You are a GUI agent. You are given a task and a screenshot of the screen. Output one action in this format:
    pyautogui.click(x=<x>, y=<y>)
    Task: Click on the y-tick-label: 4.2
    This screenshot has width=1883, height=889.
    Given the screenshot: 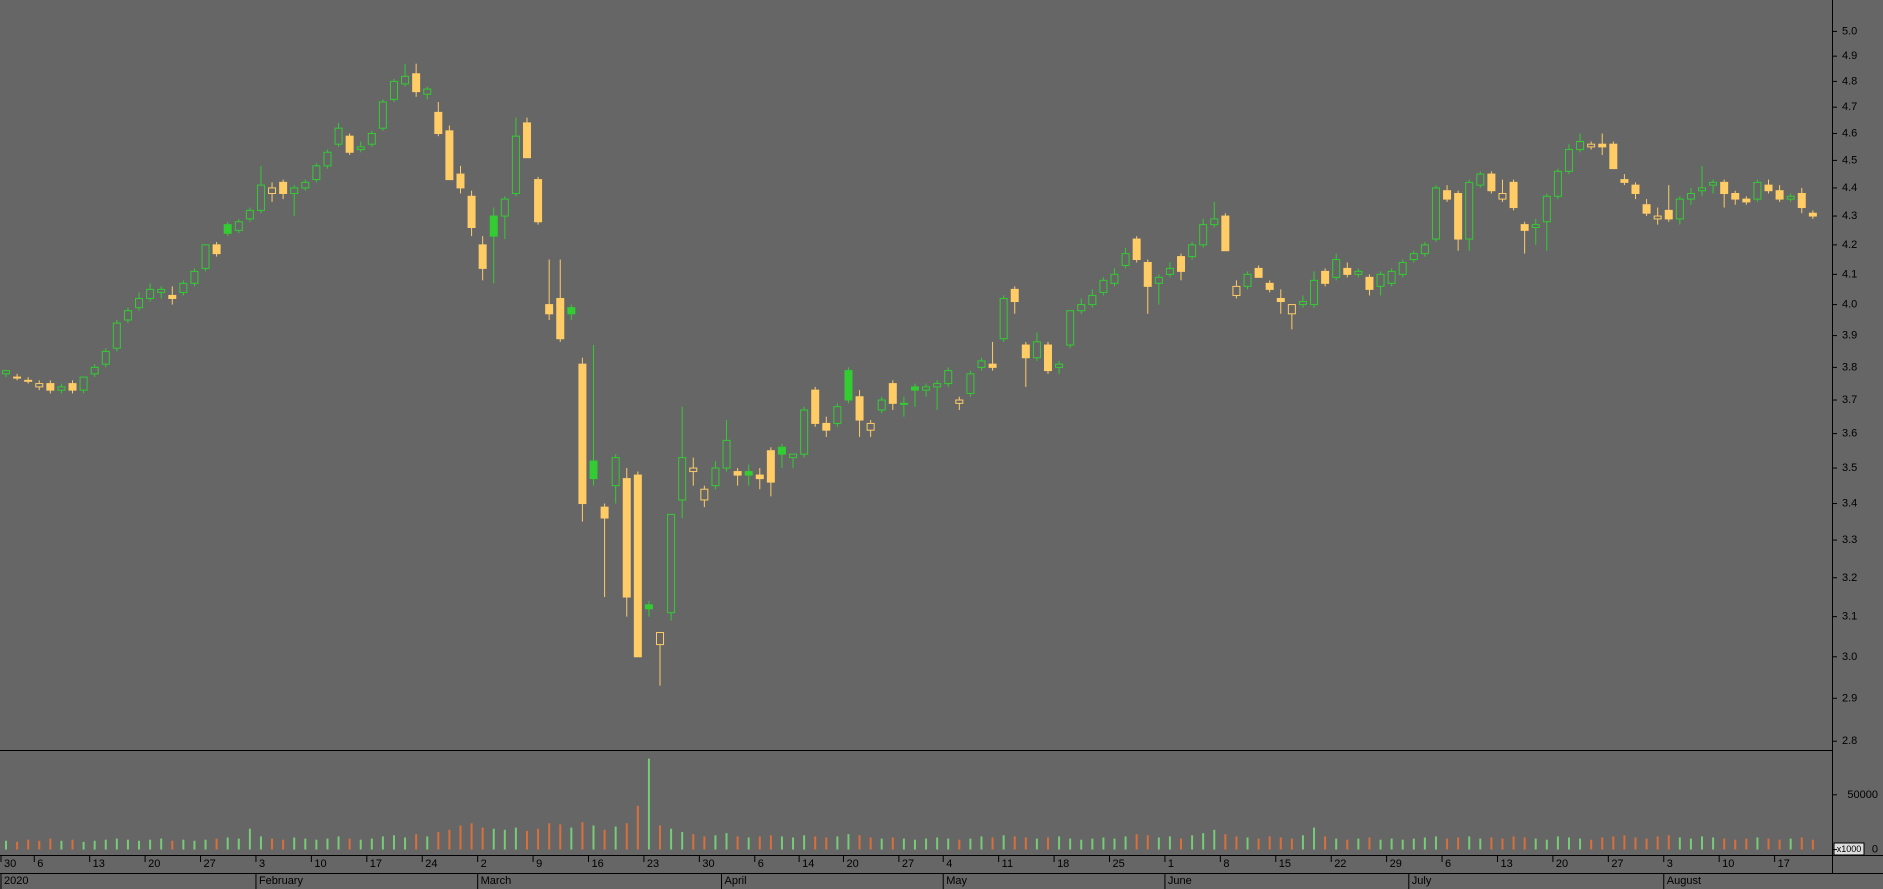 What is the action you would take?
    pyautogui.click(x=1849, y=245)
    